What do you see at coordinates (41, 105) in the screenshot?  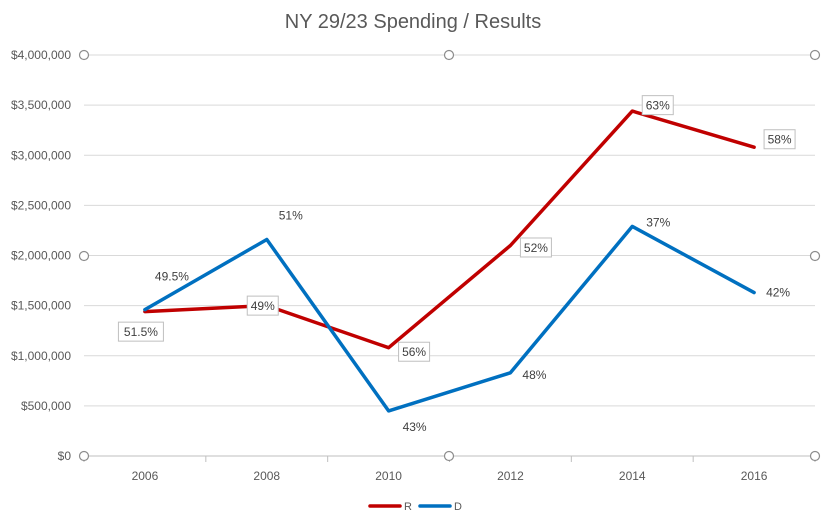 I see `y-tick-label: $3,500,000` at bounding box center [41, 105].